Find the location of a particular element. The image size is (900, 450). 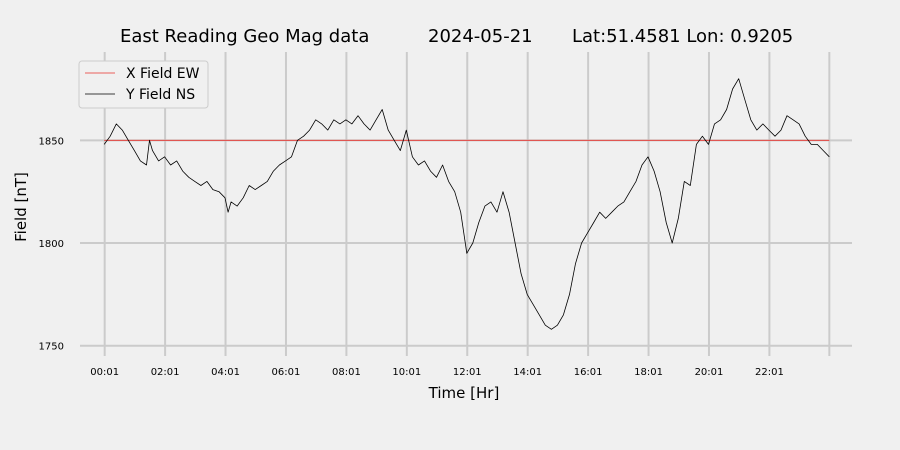

x-axis-label: Time [Hr] is located at coordinates (464, 393).